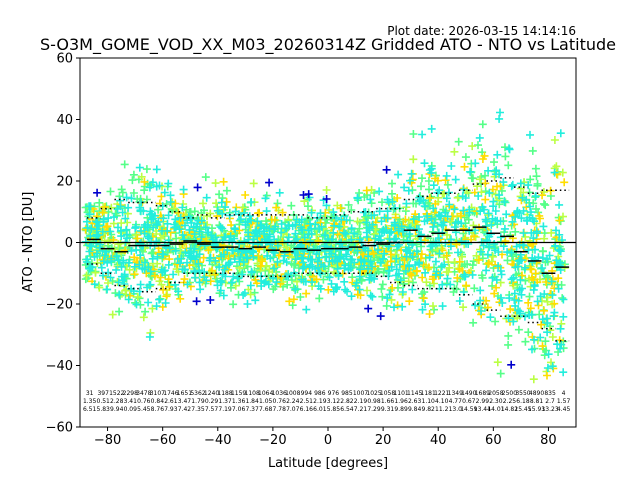 This screenshot has width=640, height=480. I want to click on bin-annotation: 1064, so click(265, 393).